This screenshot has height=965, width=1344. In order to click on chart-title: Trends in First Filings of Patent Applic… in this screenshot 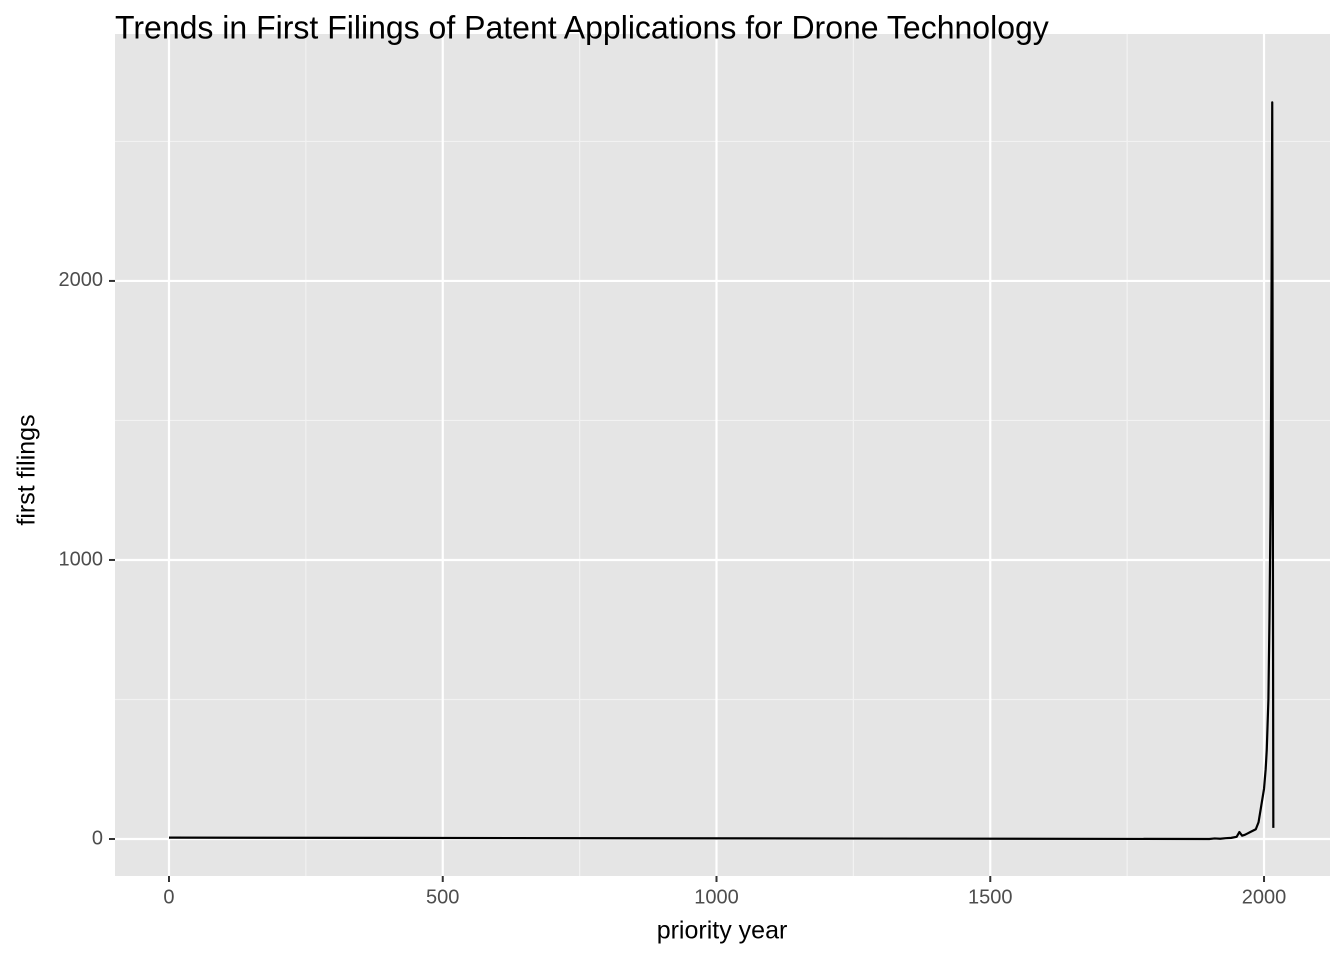, I will do `click(582, 27)`.